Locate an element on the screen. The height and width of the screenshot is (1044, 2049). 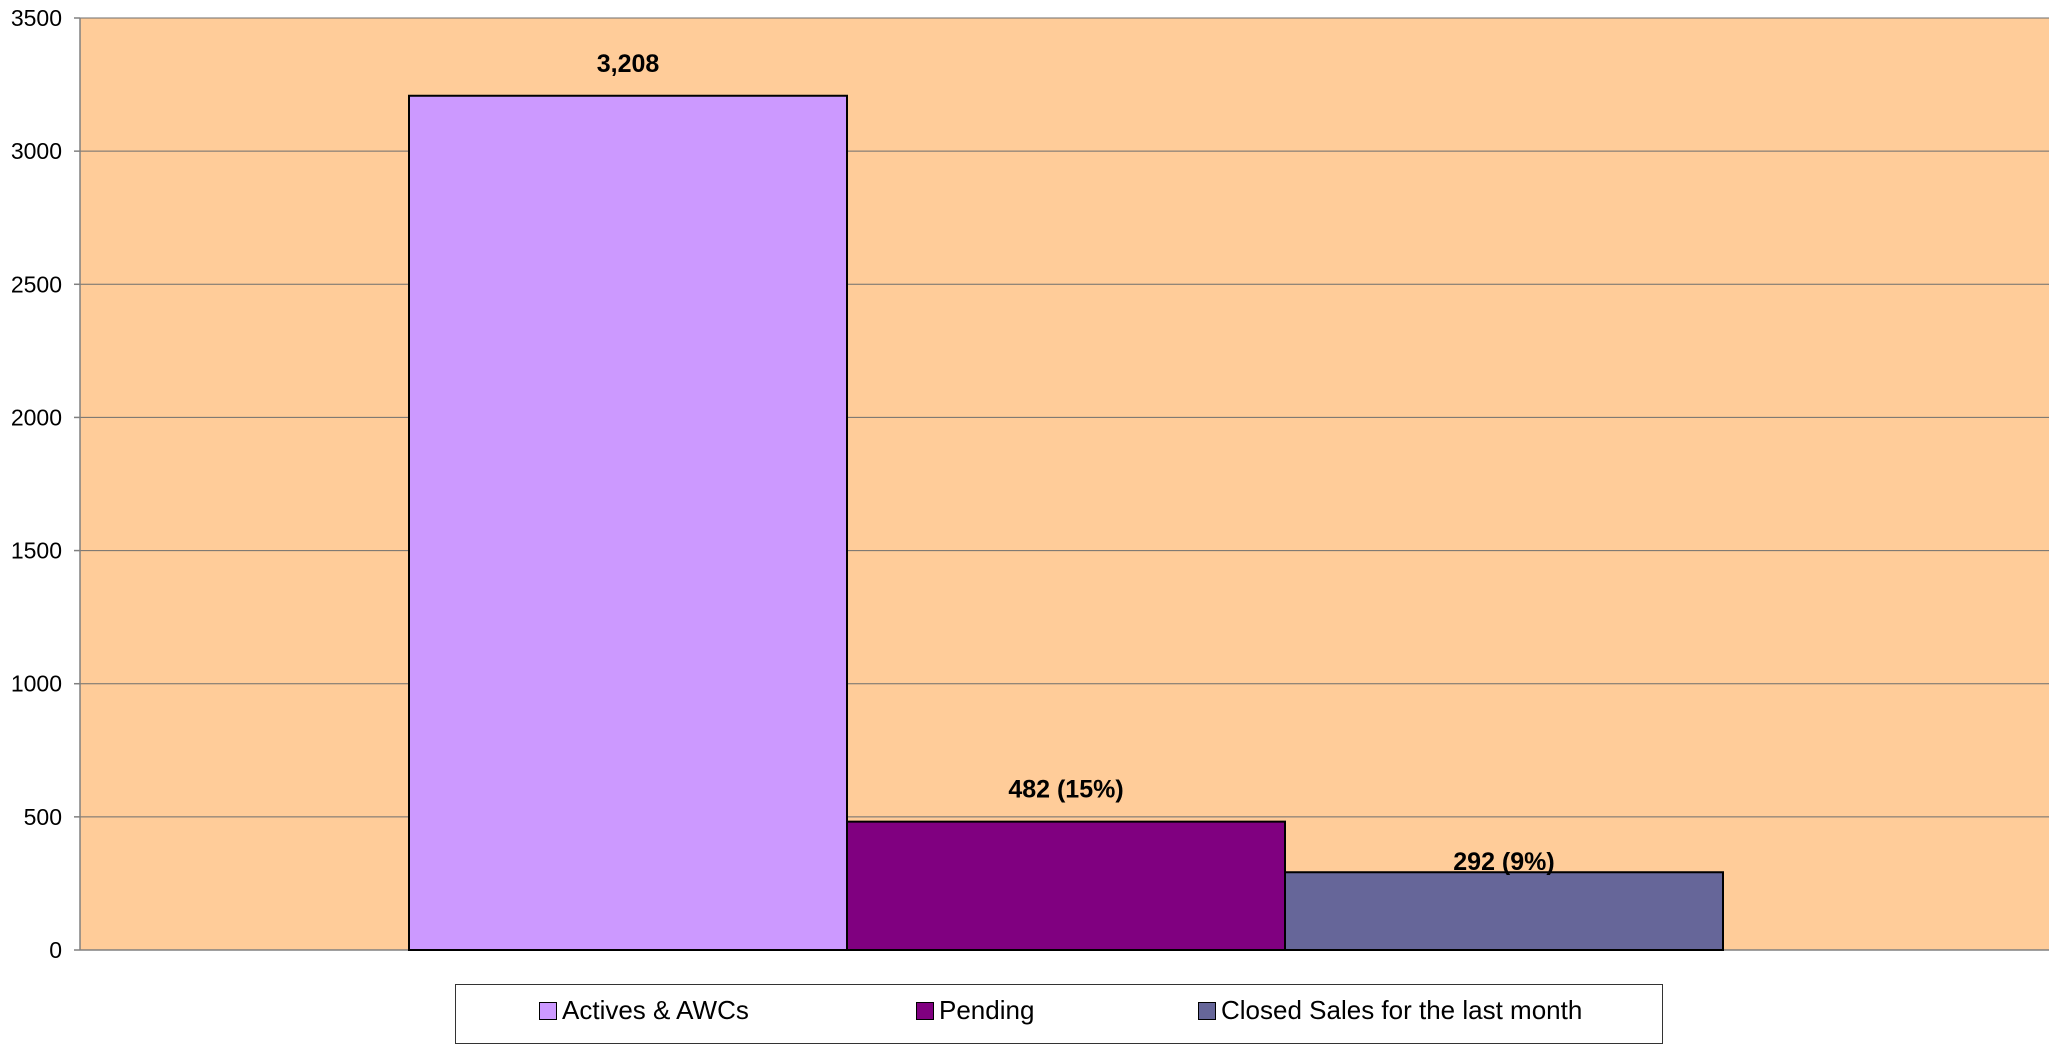
legend-item-actives: Actives & AWCs is located at coordinates (644, 1010).